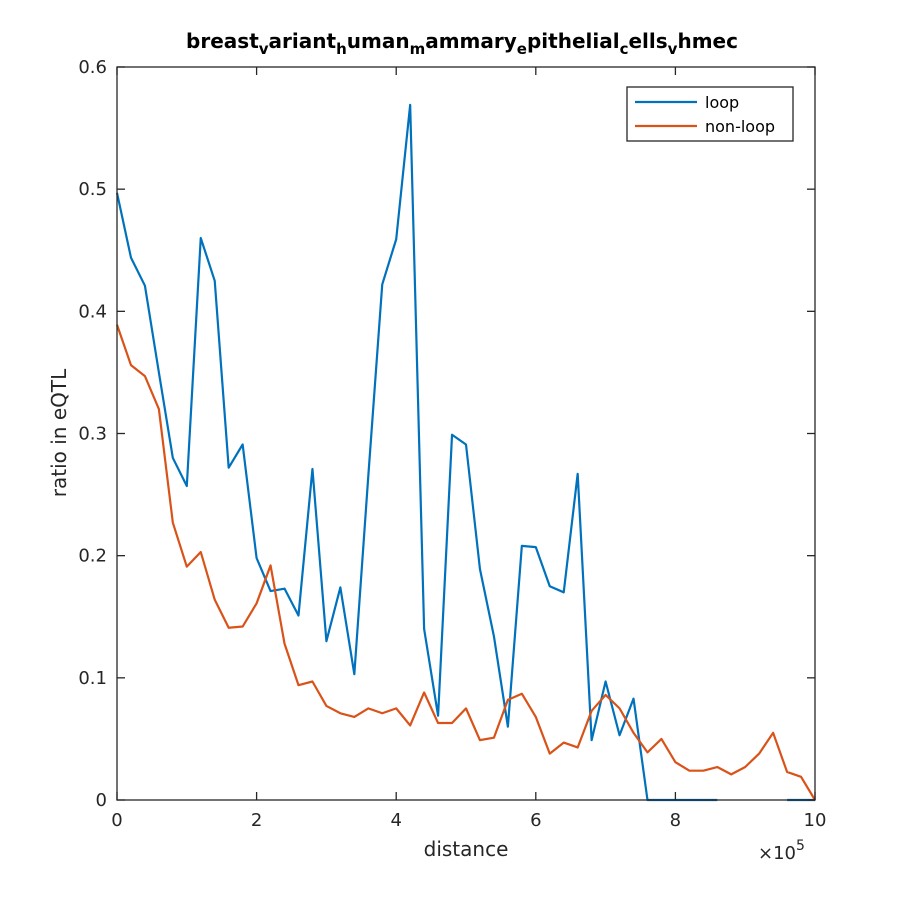  I want to click on title-segment: uman, so click(378, 41).